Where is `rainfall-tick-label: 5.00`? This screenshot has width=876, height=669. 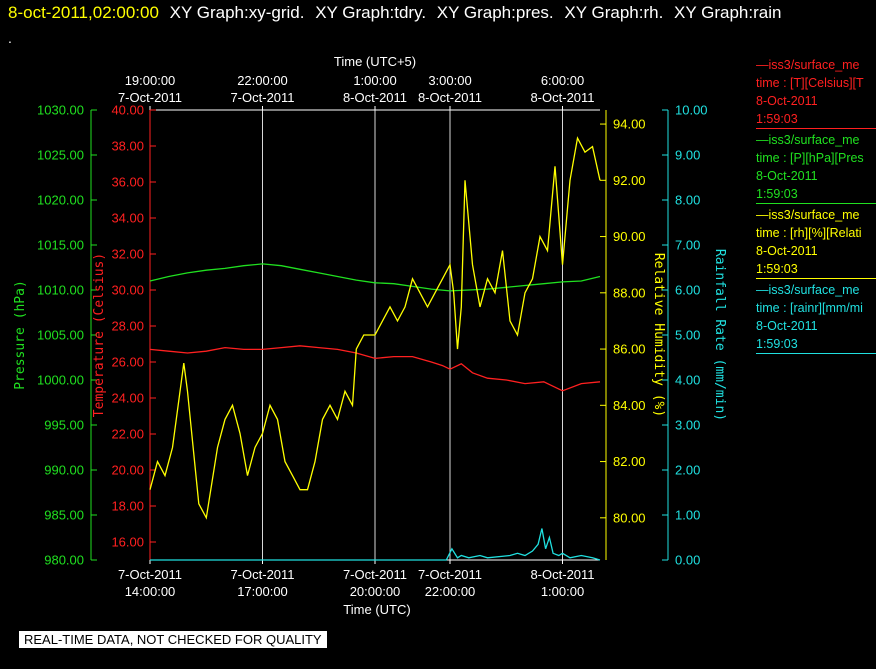 rainfall-tick-label: 5.00 is located at coordinates (687, 335).